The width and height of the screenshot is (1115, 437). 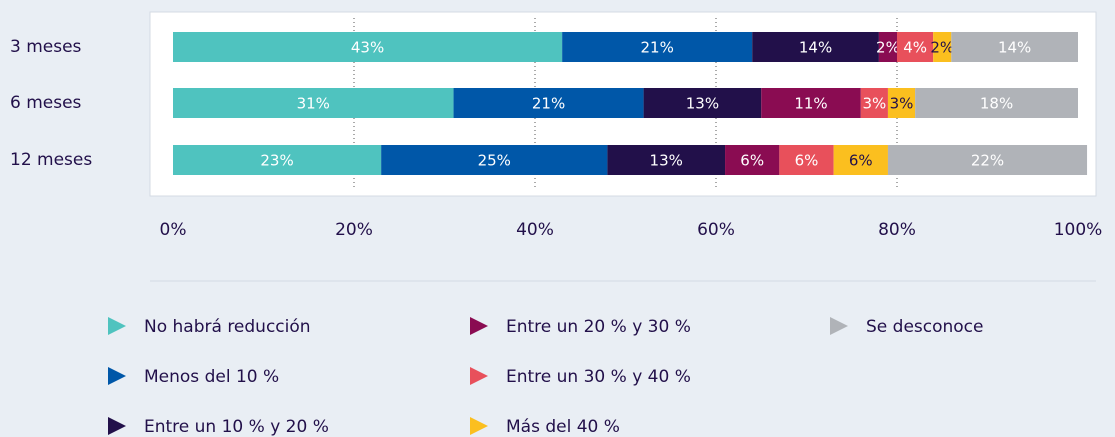 I want to click on y-tick-label: 6 meses, so click(x=46, y=103).